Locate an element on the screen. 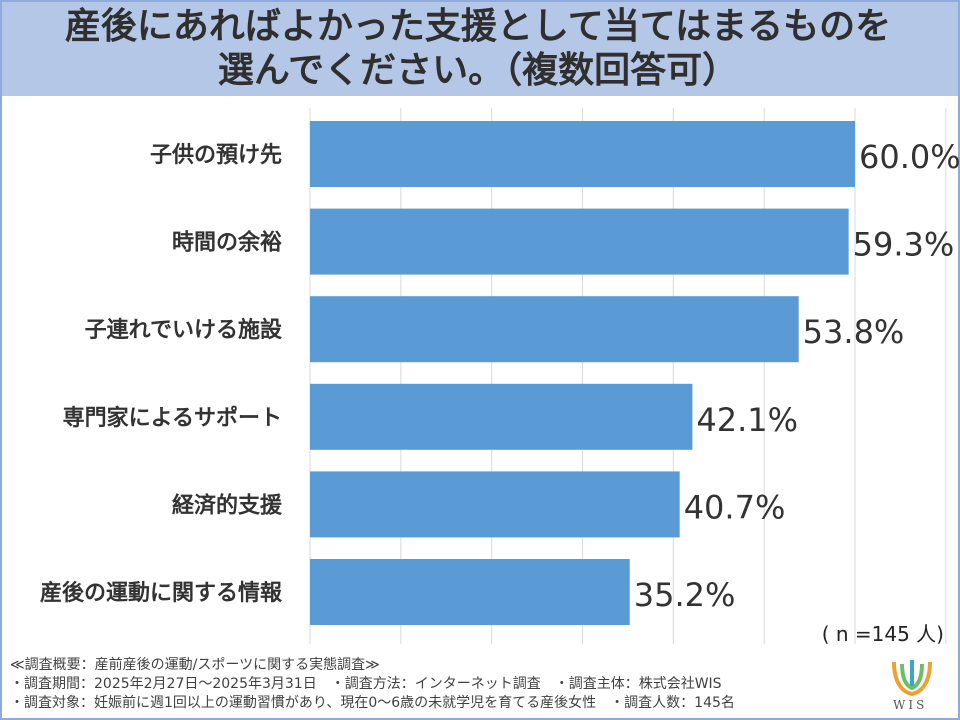 The image size is (960, 720). value-label-3: 42.1% is located at coordinates (747, 420).